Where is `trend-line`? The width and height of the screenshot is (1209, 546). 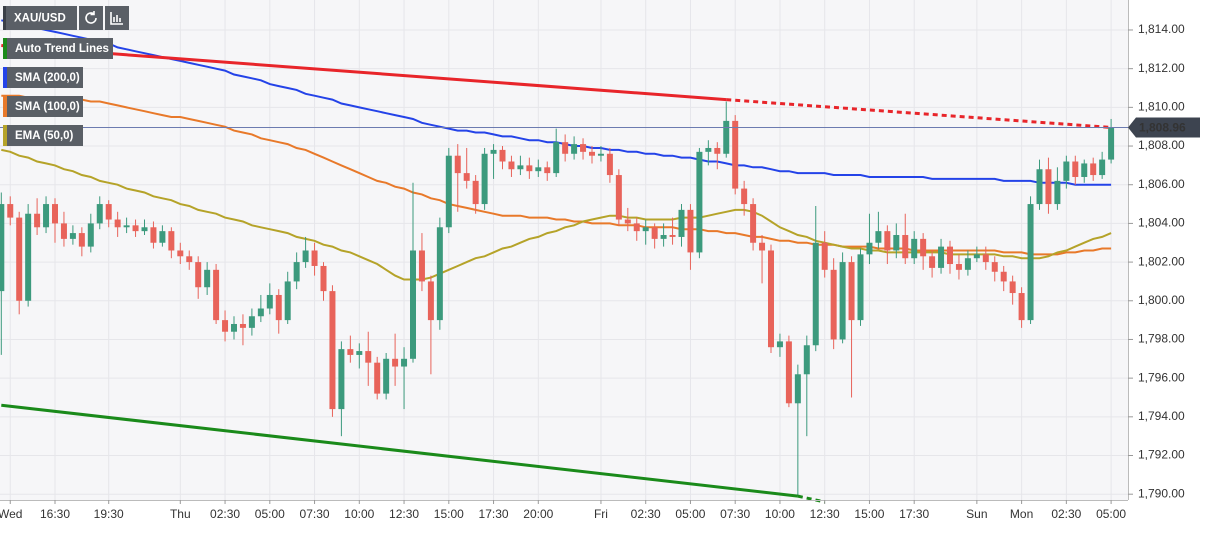 trend-line is located at coordinates (919, 113).